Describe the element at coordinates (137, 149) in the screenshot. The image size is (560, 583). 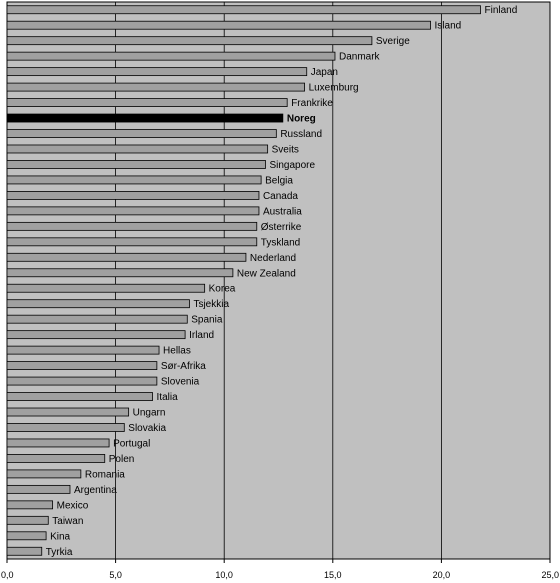
I see `bar-sveits` at that location.